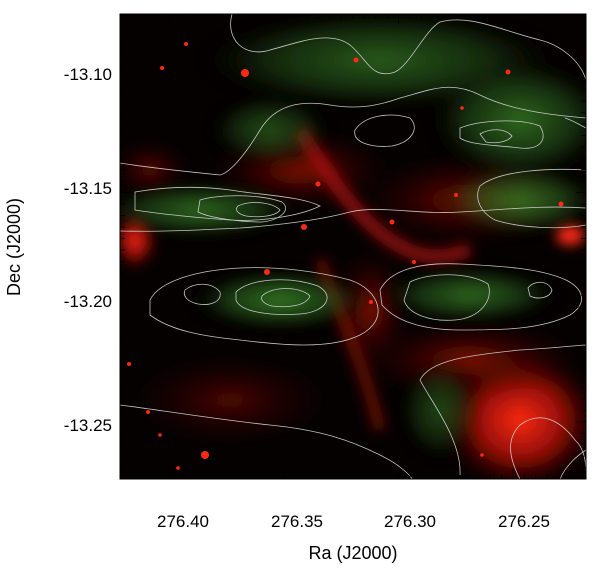 The image size is (600, 568). I want to click on x-axis-label: Ra (J2000), so click(352, 553).